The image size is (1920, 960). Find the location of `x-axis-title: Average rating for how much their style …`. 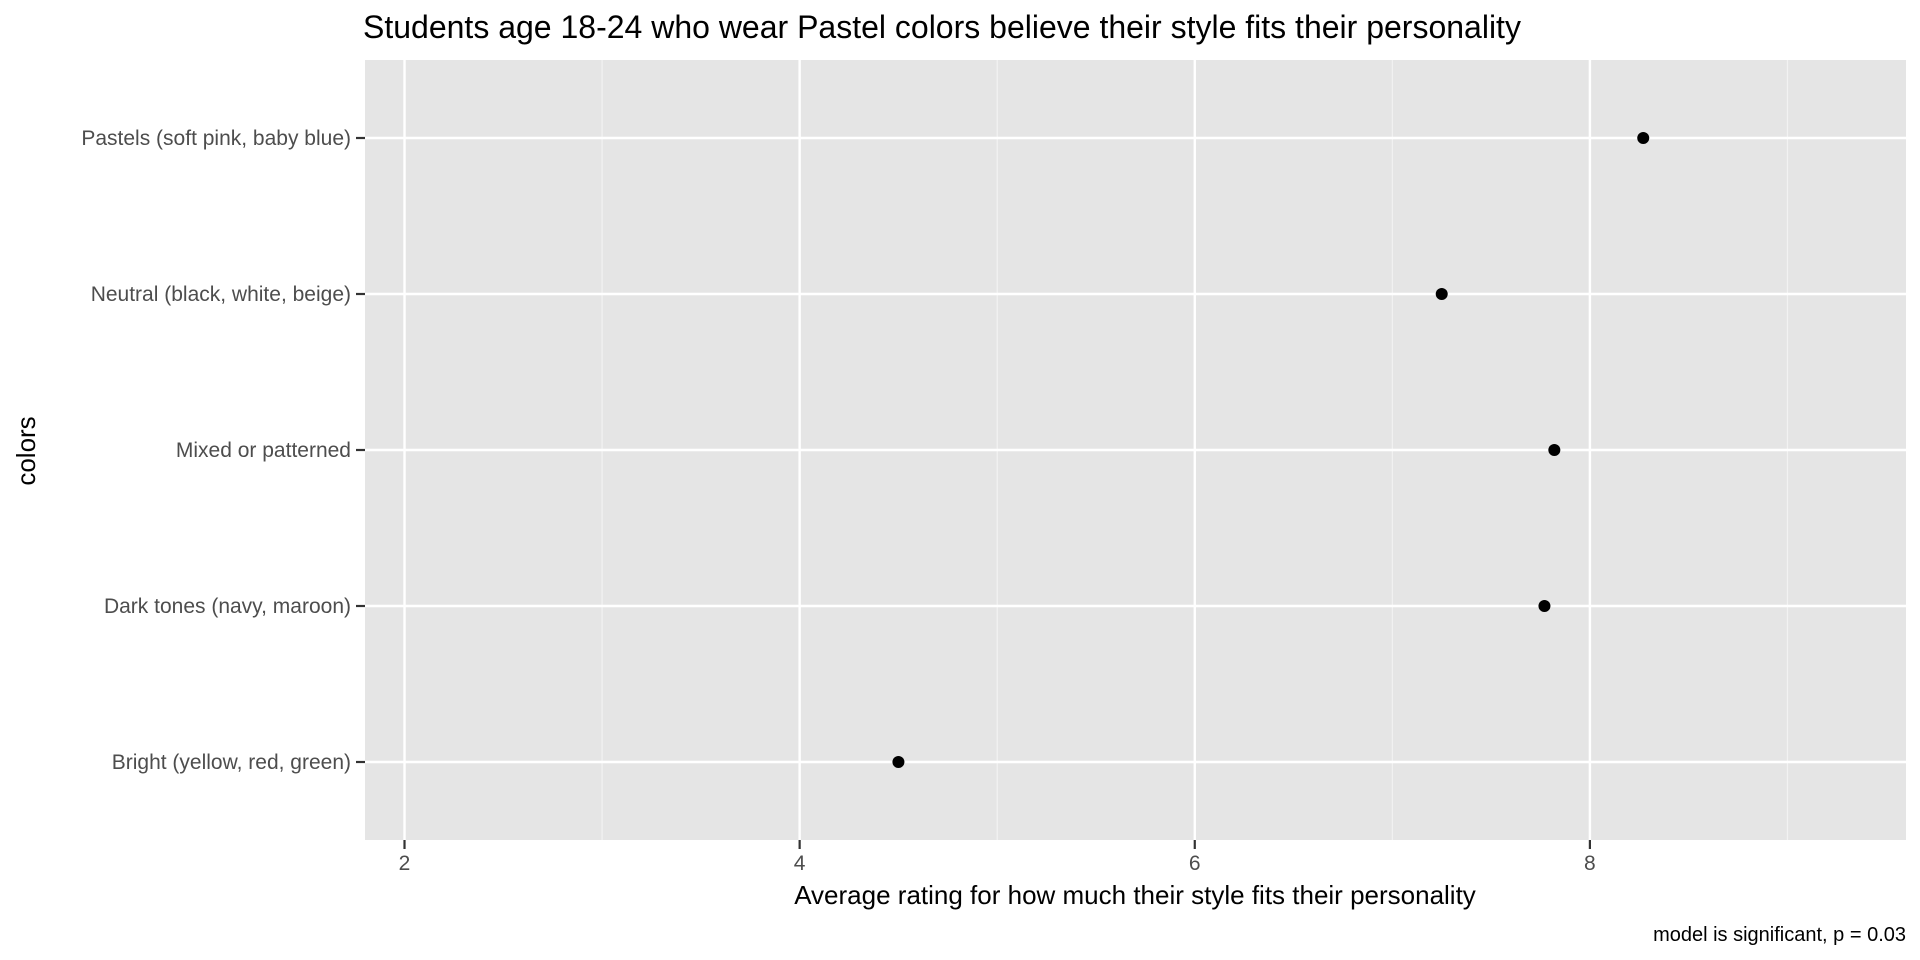

x-axis-title: Average rating for how much their style … is located at coordinates (1135, 895).